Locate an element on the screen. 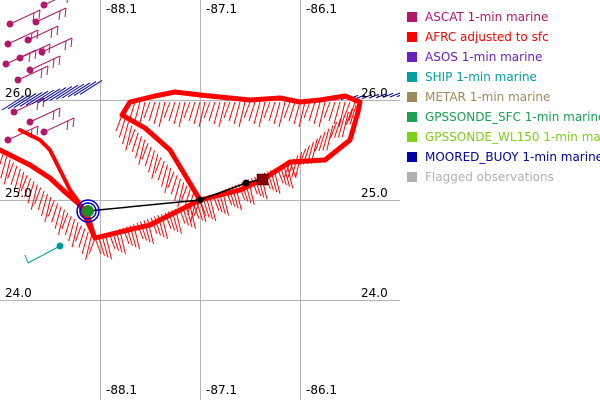 Image resolution: width=600 pixels, height=400 pixels. legend-item-moored-buoy: MOORED_BUOY 1-min marine is located at coordinates (503, 157).